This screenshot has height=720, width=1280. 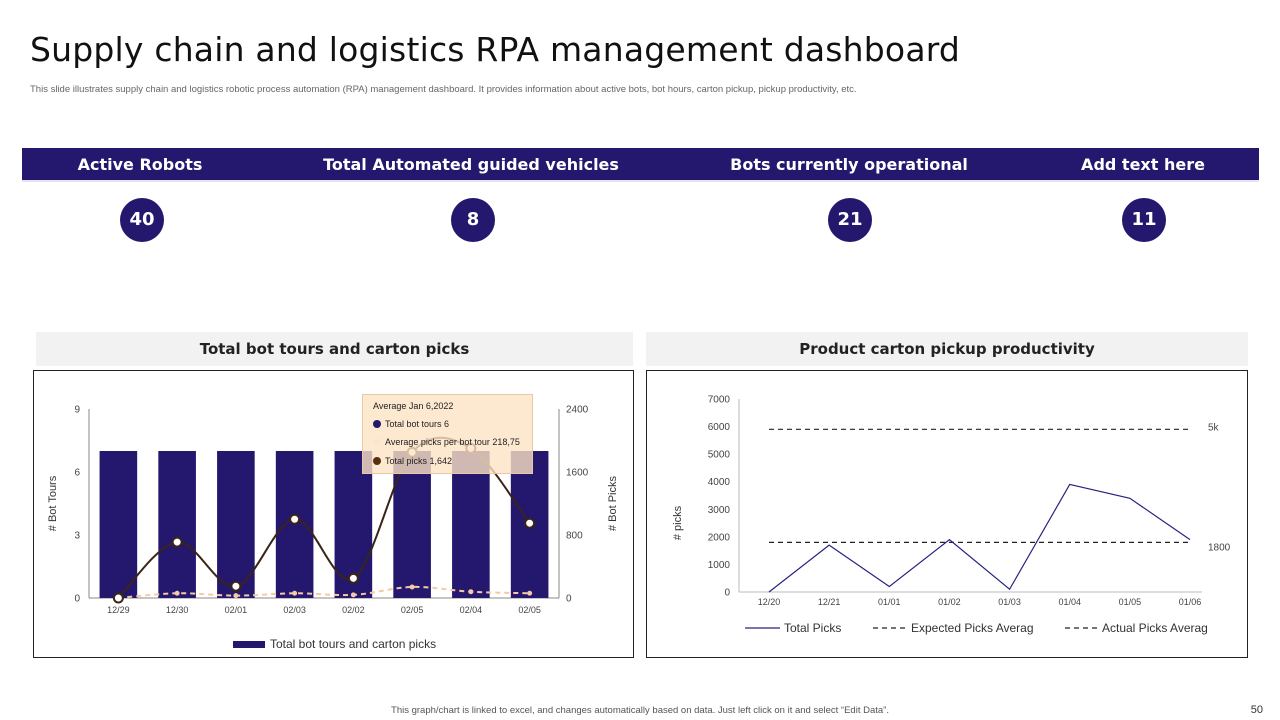 What do you see at coordinates (334, 349) in the screenshot?
I see `left-chart-title: Total bot tours and carton picks` at bounding box center [334, 349].